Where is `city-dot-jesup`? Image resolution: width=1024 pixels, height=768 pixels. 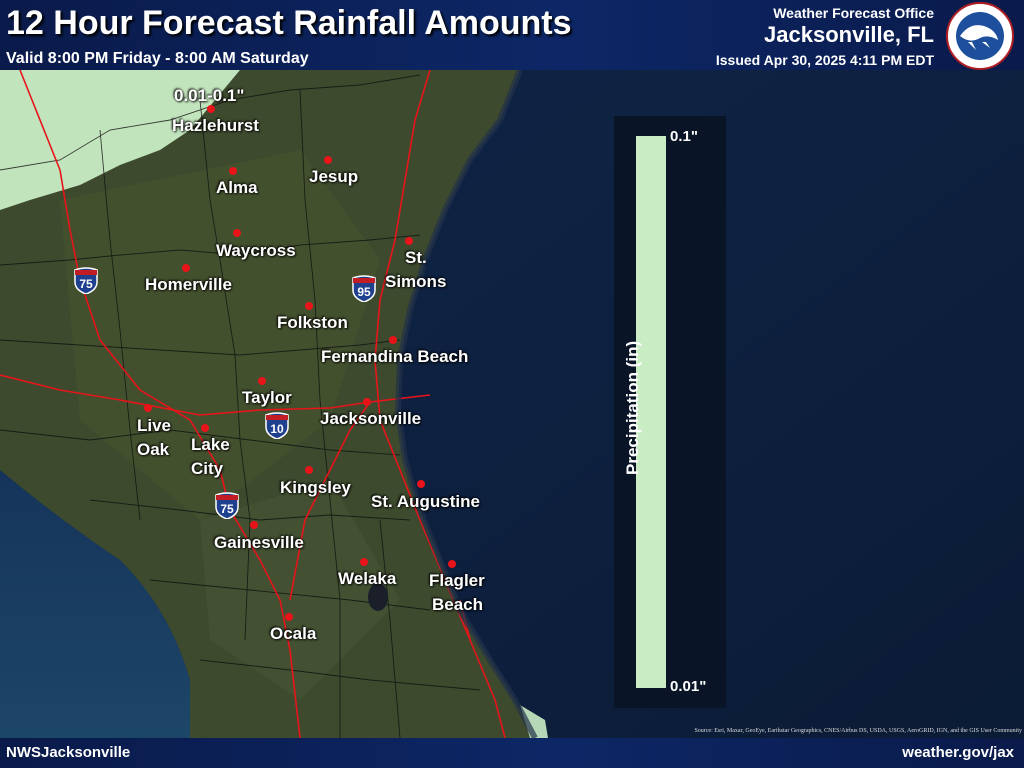
city-dot-jesup is located at coordinates (328, 160).